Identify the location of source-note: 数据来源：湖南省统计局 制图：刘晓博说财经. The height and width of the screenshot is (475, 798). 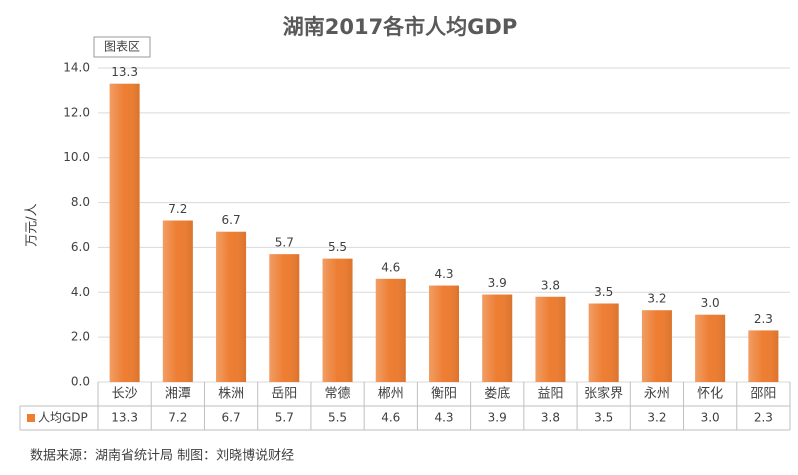
(162, 456).